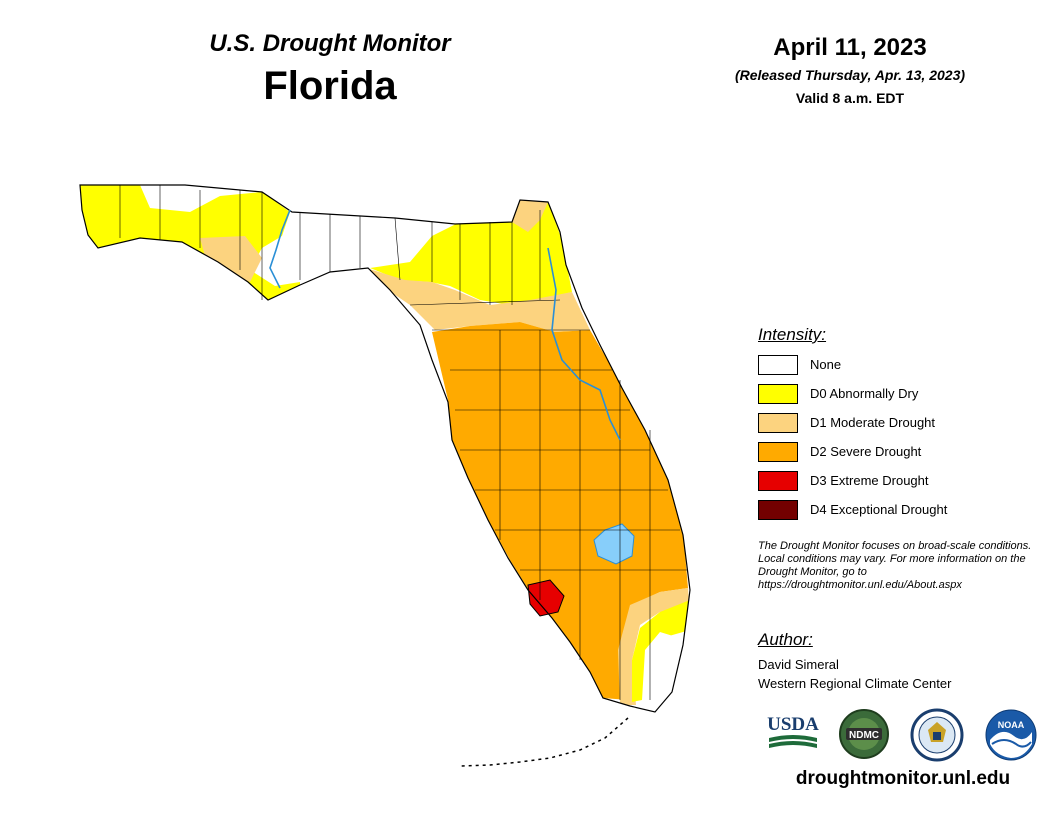 The width and height of the screenshot is (1056, 816). What do you see at coordinates (530, 216) in the screenshot?
I see `d1-area-northeast` at bounding box center [530, 216].